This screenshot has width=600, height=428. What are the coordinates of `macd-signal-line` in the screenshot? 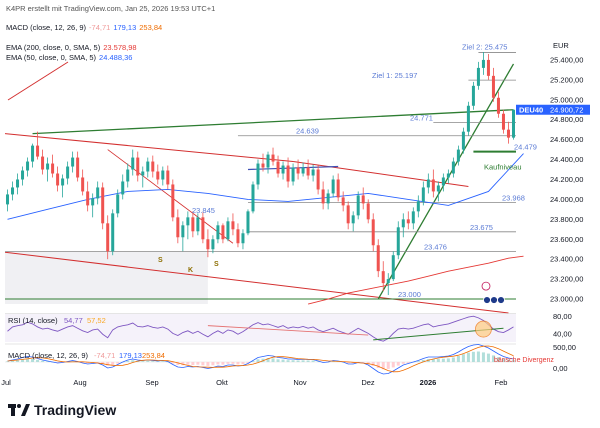 It's located at (260, 359).